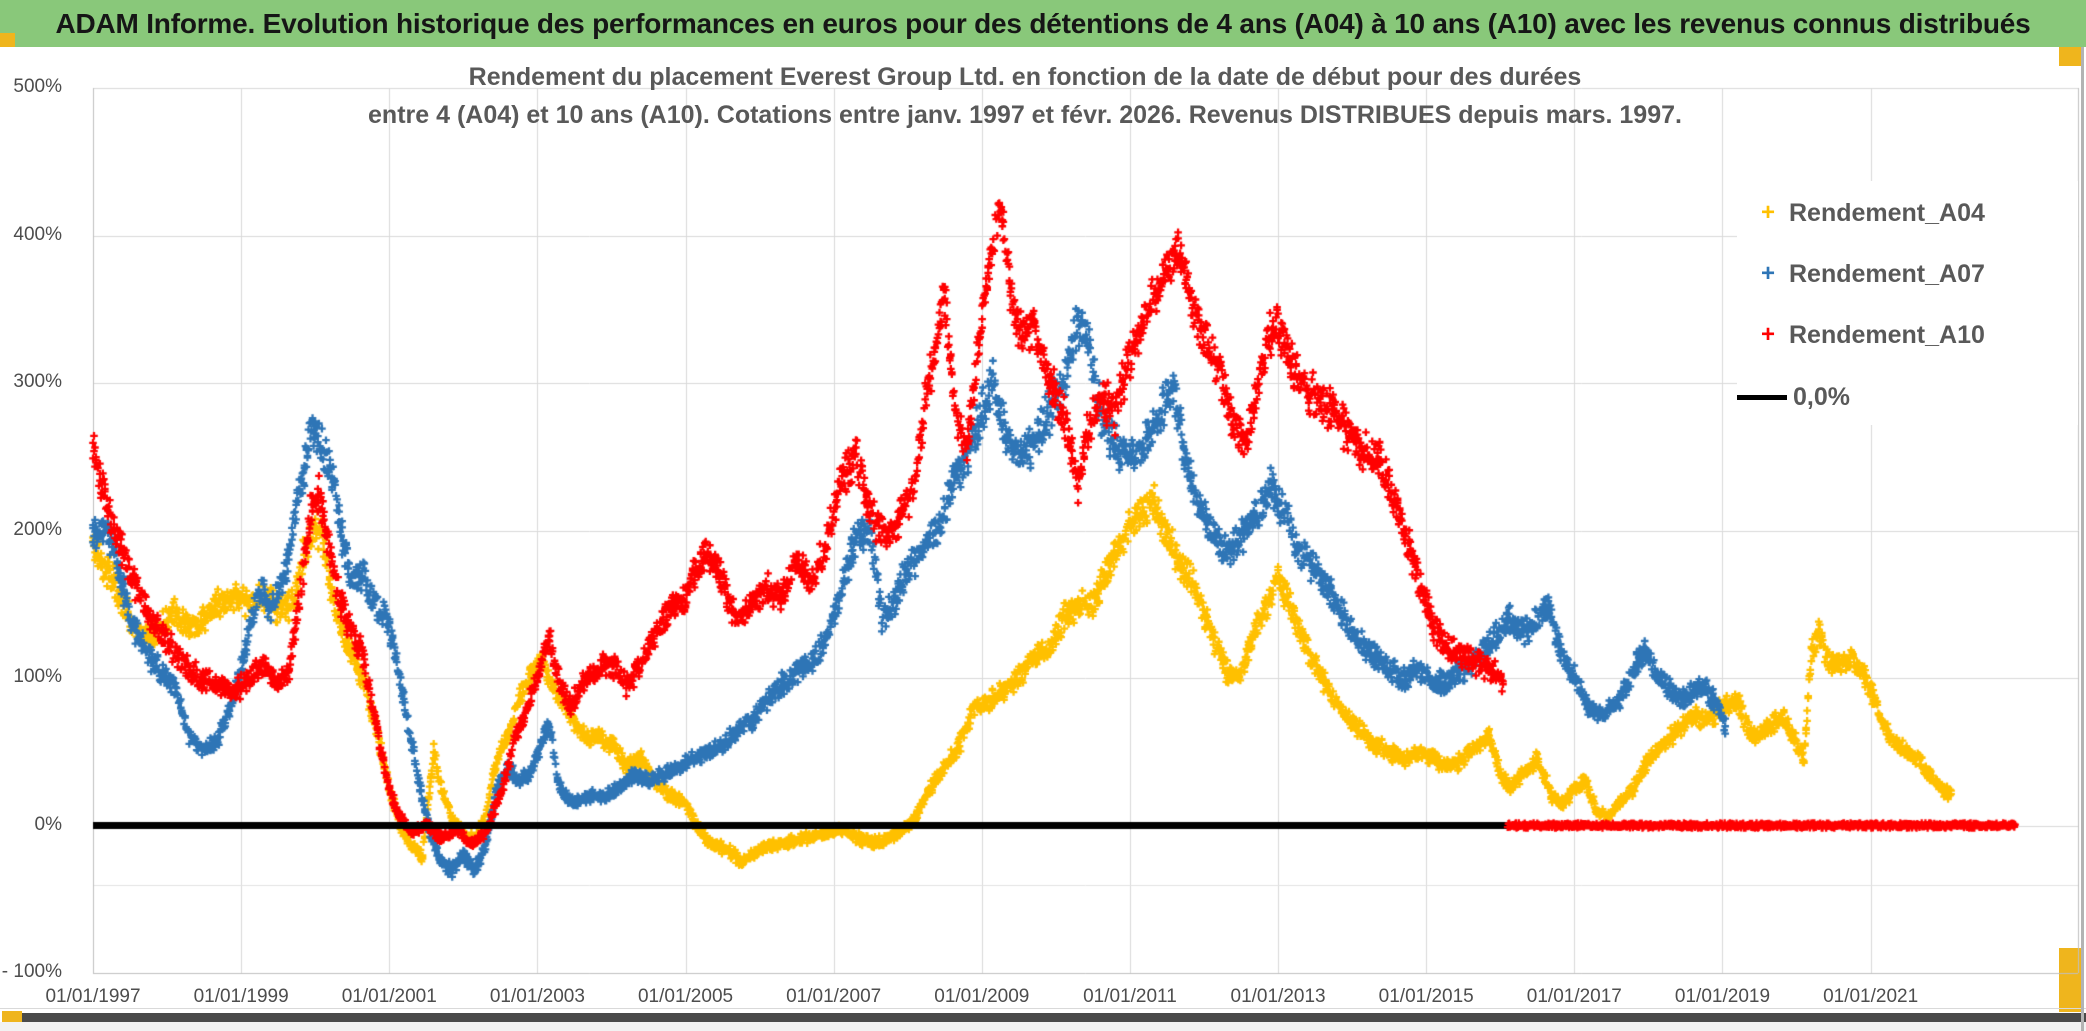 The height and width of the screenshot is (1031, 2086). I want to click on legend-label: Rendement_A10, so click(1887, 334).